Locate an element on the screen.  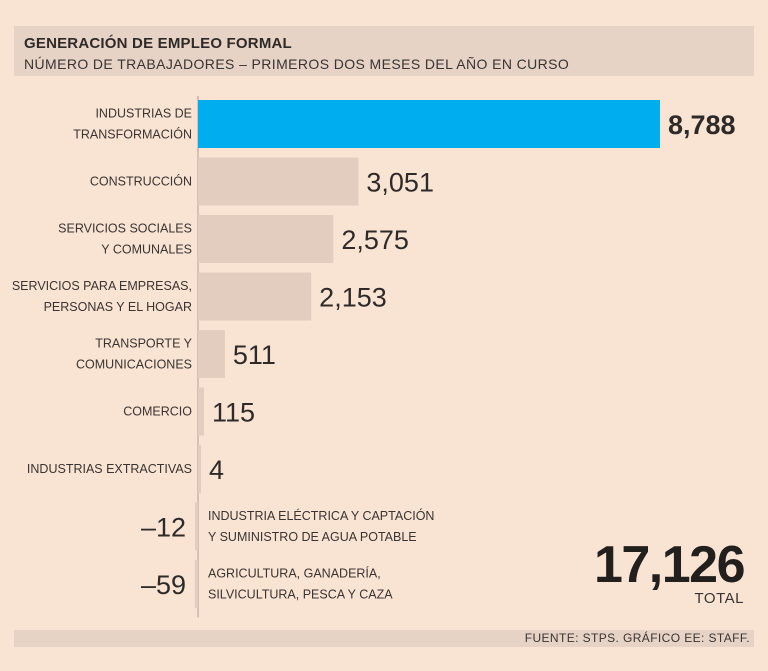
category-label-1: CONSTRUCCIÓN is located at coordinates (141, 181).